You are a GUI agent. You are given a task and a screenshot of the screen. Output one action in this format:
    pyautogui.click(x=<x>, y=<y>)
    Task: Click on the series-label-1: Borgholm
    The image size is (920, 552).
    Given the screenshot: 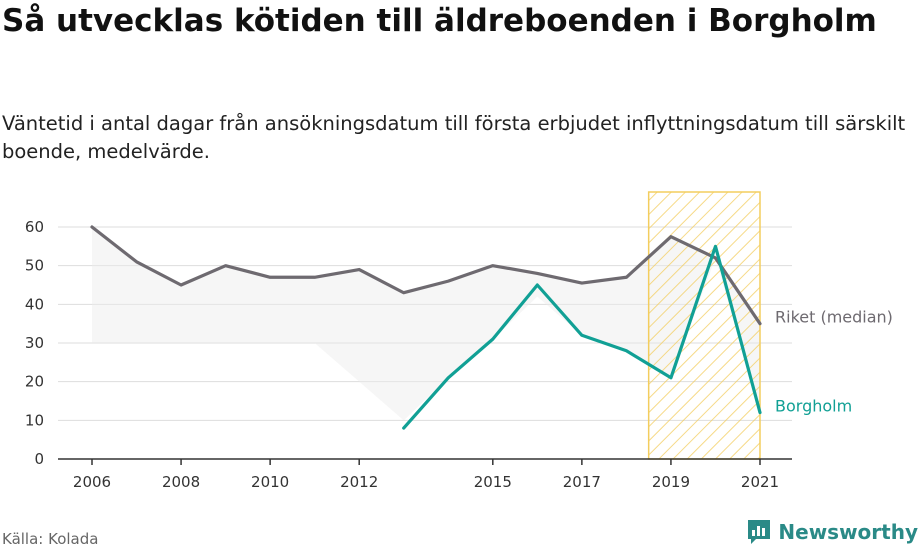 What is the action you would take?
    pyautogui.click(x=813, y=406)
    